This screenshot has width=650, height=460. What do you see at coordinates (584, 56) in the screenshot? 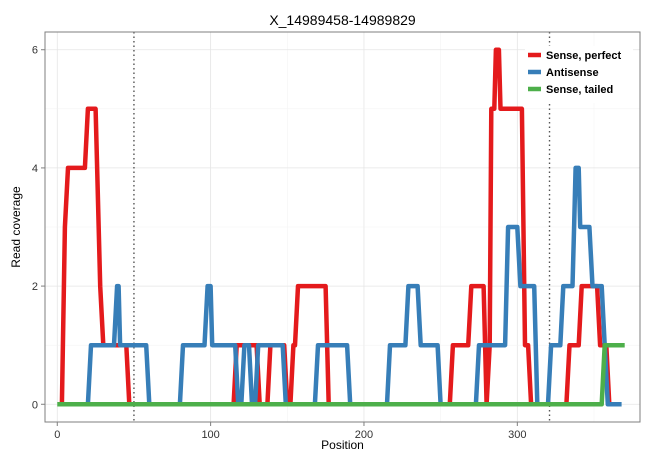
I see `legend-label: Sense, perfect` at bounding box center [584, 56].